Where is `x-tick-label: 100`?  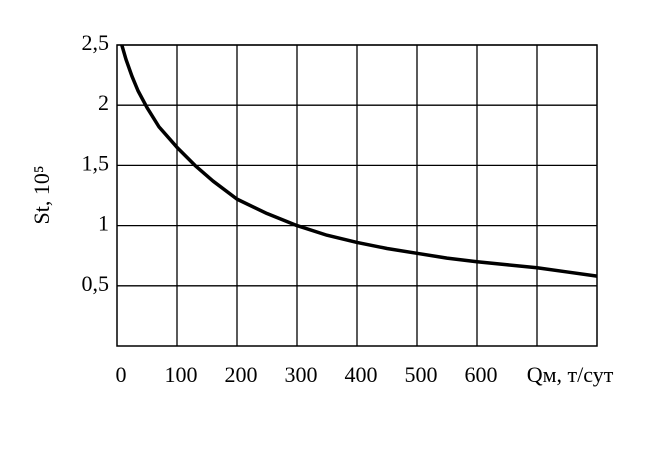
x-tick-label: 100 is located at coordinates (181, 374).